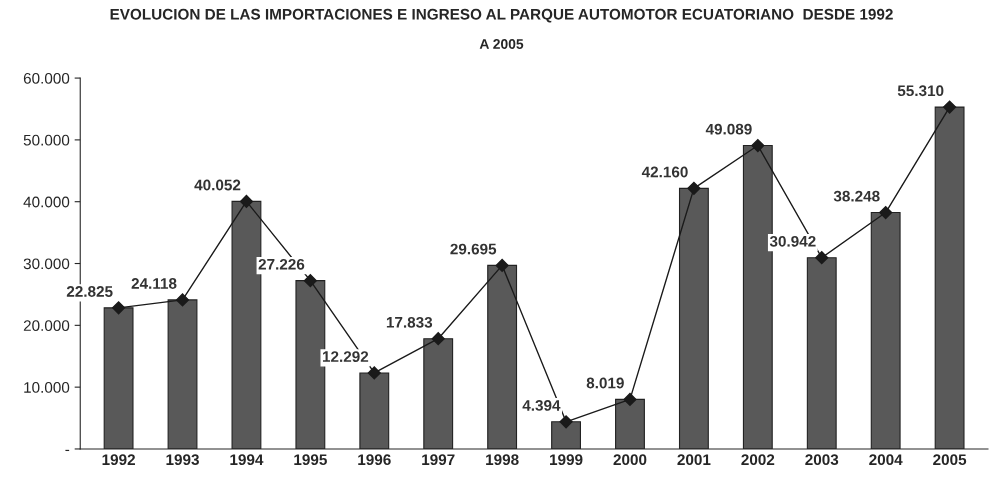 The height and width of the screenshot is (488, 1003). Describe the element at coordinates (822, 460) in the screenshot. I see `x-tick-label: 2003` at that location.